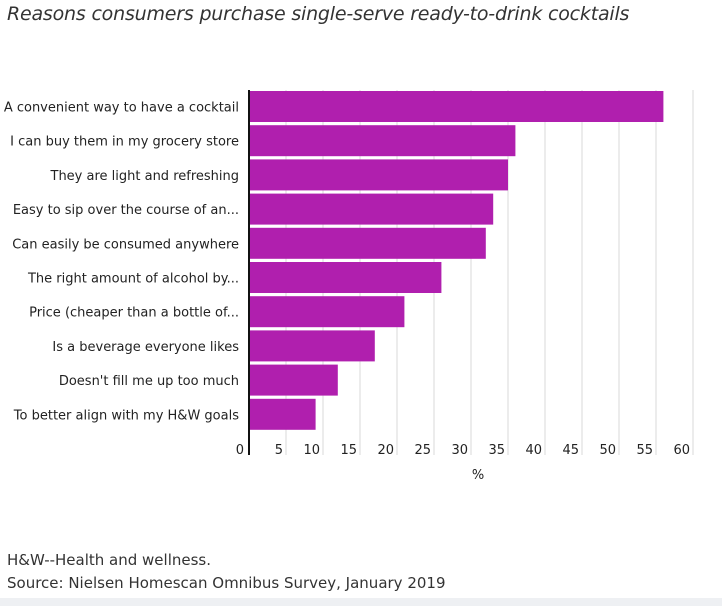 Image resolution: width=722 pixels, height=606 pixels. Describe the element at coordinates (109, 560) in the screenshot. I see `footnote: H&W--Health and wellness.` at that location.